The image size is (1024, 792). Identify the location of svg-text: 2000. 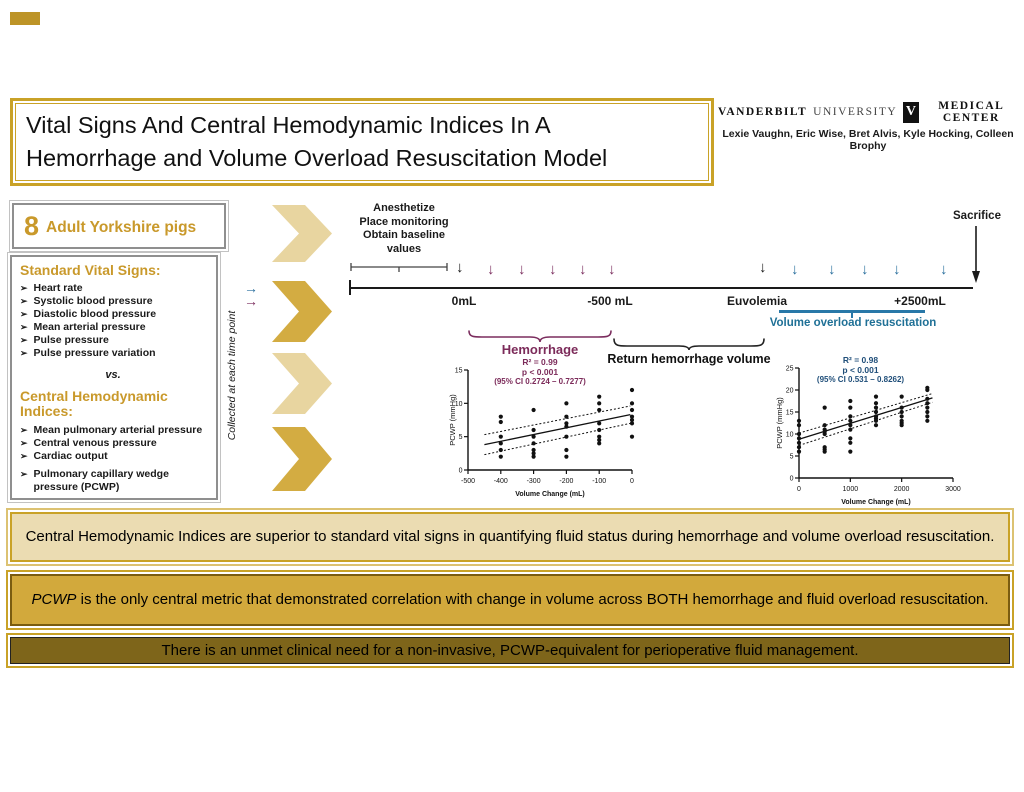
(902, 489).